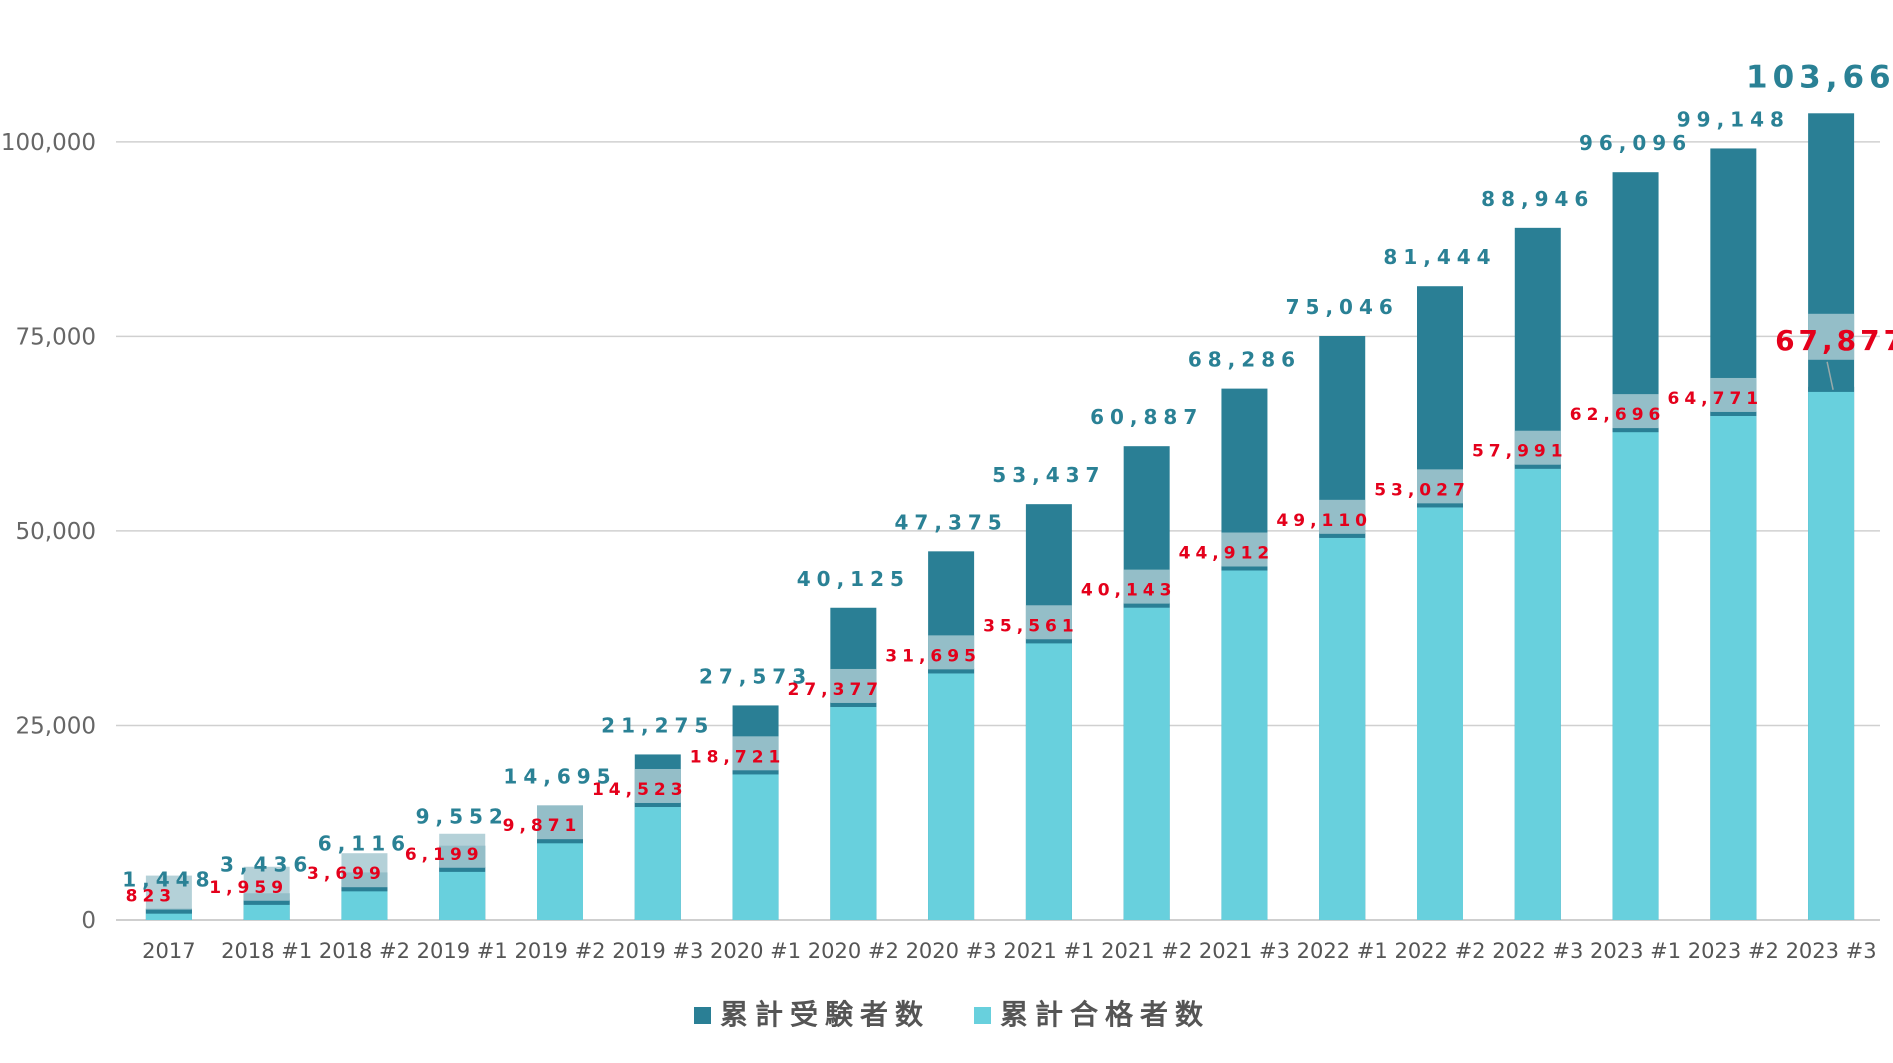  What do you see at coordinates (1733, 951) in the screenshot?
I see `x-tick-label: 2023 #2` at bounding box center [1733, 951].